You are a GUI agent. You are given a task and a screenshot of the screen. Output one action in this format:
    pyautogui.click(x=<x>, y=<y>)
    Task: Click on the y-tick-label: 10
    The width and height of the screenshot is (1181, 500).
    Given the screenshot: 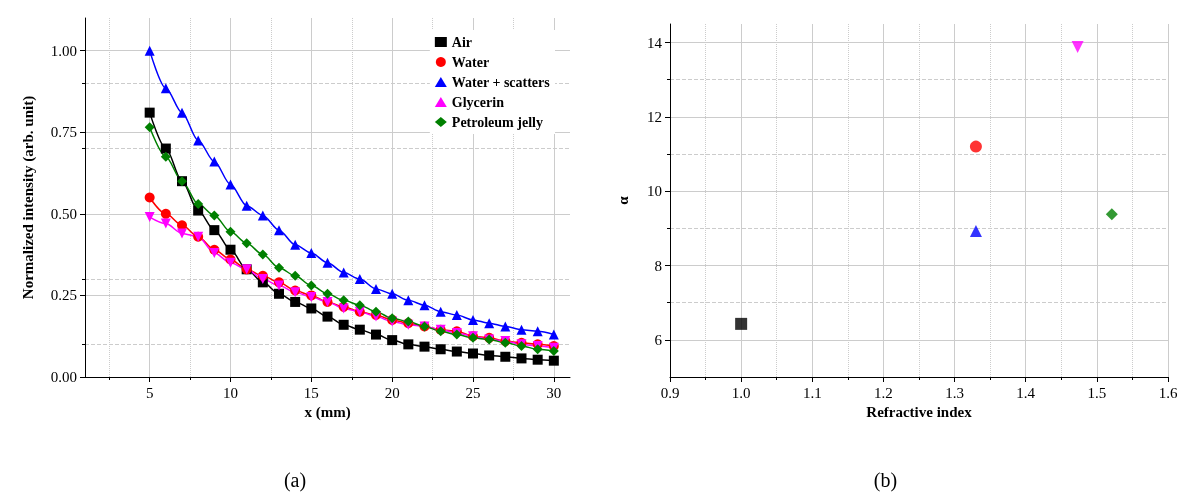 What is the action you would take?
    pyautogui.click(x=654, y=191)
    